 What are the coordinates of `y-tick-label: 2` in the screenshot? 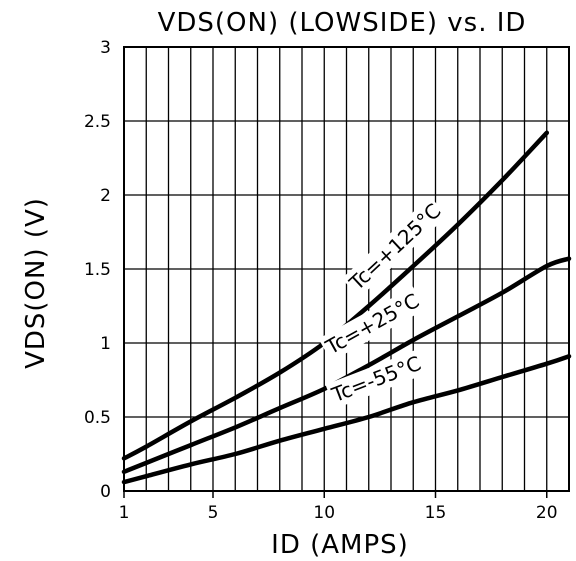 It's located at (105, 196).